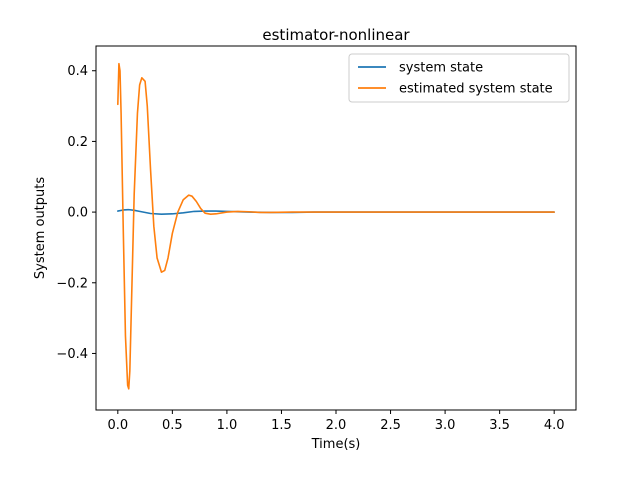 Image resolution: width=640 pixels, height=480 pixels. I want to click on x-tick-label: 1.5, so click(281, 425).